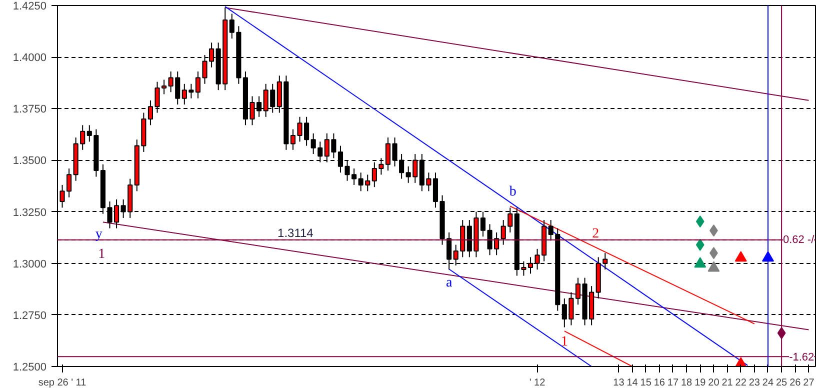  What do you see at coordinates (29, 6) in the screenshot?
I see `y-tick-label: 1.4250` at bounding box center [29, 6].